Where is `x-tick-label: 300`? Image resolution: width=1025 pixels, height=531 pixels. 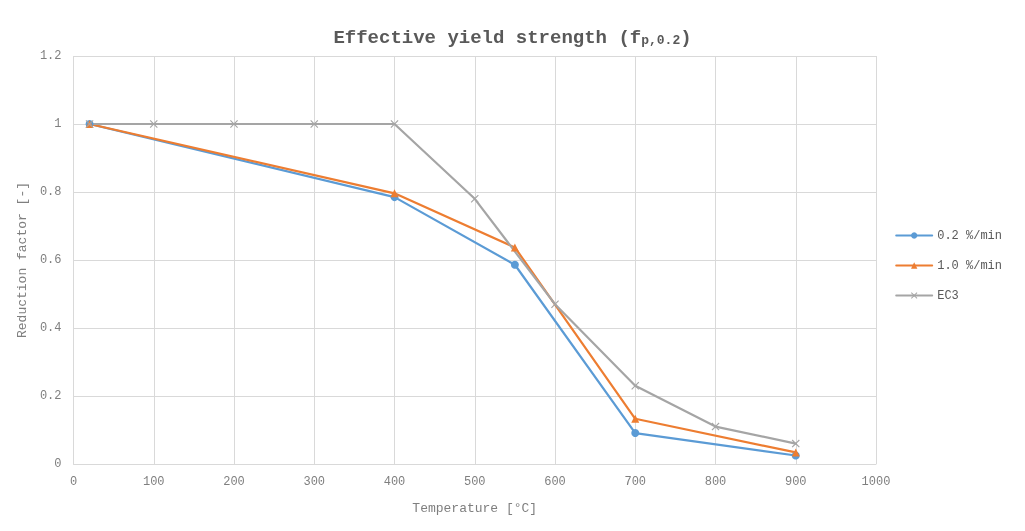
x-tick-label: 300 is located at coordinates (314, 482).